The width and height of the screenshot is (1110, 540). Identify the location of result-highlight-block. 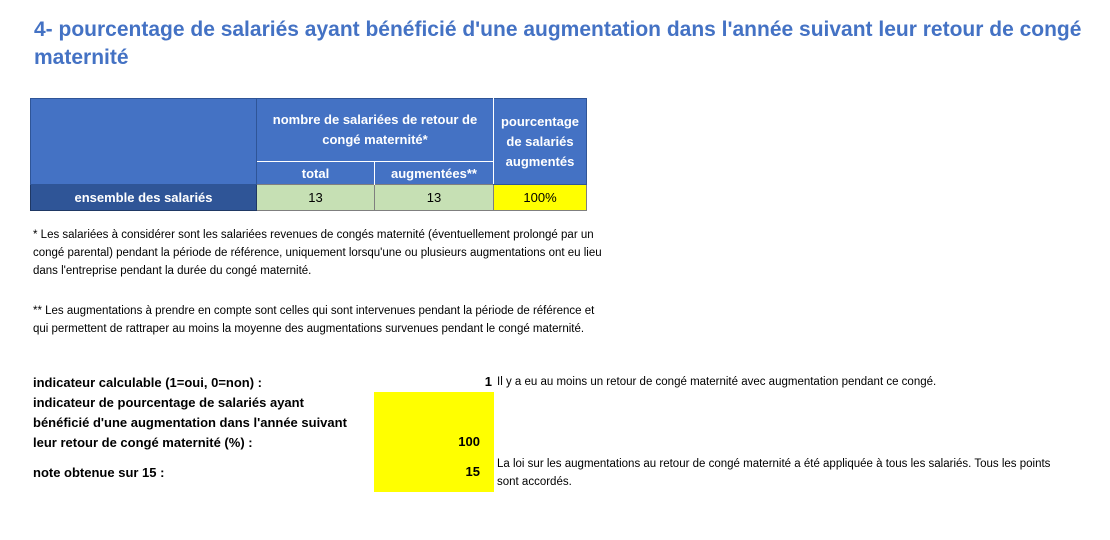
(434, 442).